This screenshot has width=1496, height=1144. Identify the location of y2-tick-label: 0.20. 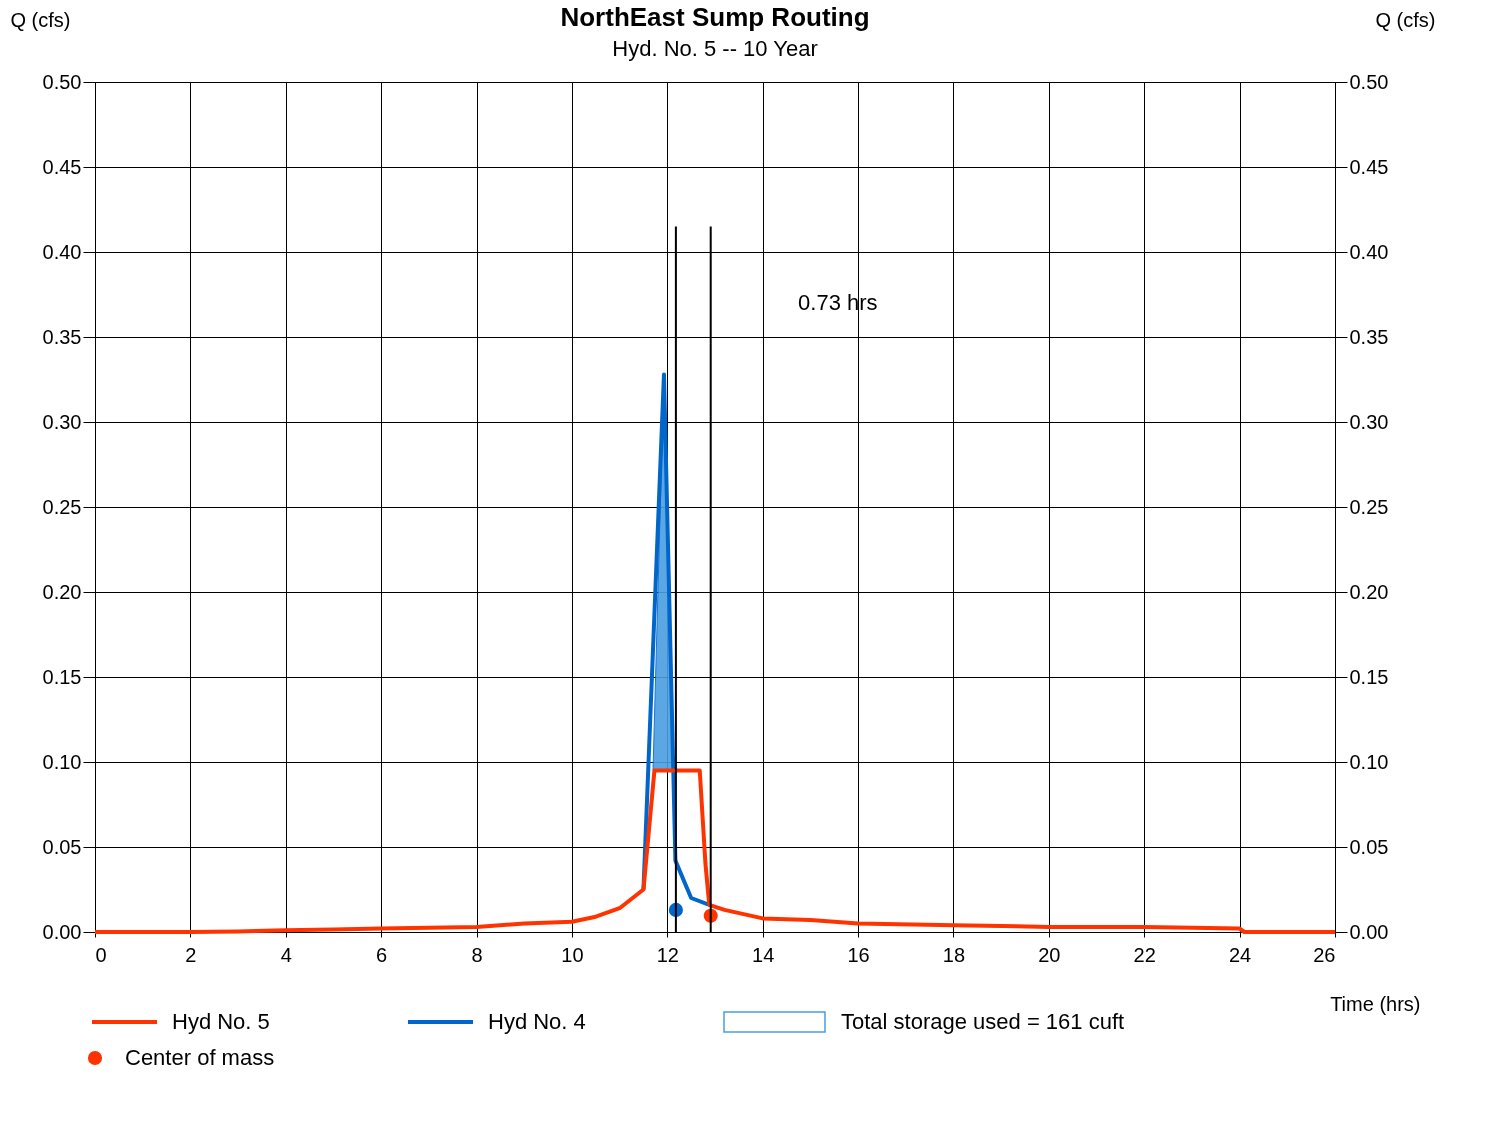
(1369, 591).